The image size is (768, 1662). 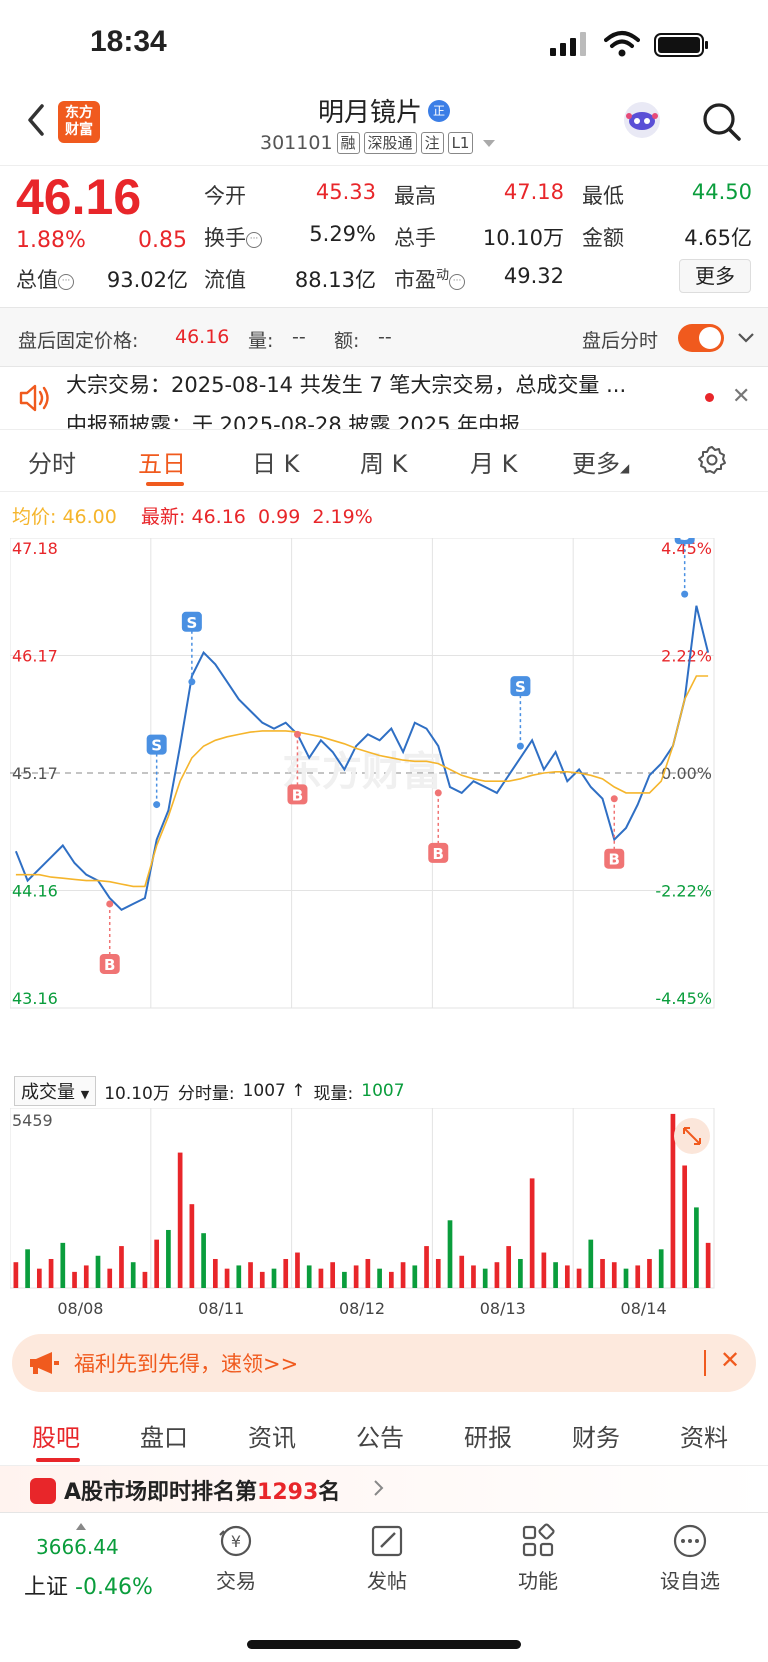 What do you see at coordinates (162, 464) in the screenshot?
I see `tab-five-day: 五日` at bounding box center [162, 464].